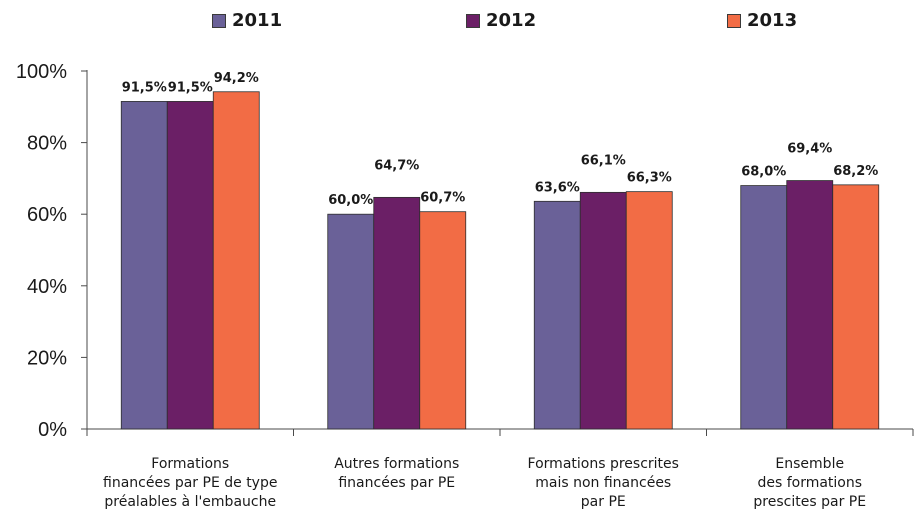 Image resolution: width=923 pixels, height=515 pixels. I want to click on legend-item-2012: 2012, so click(501, 20).